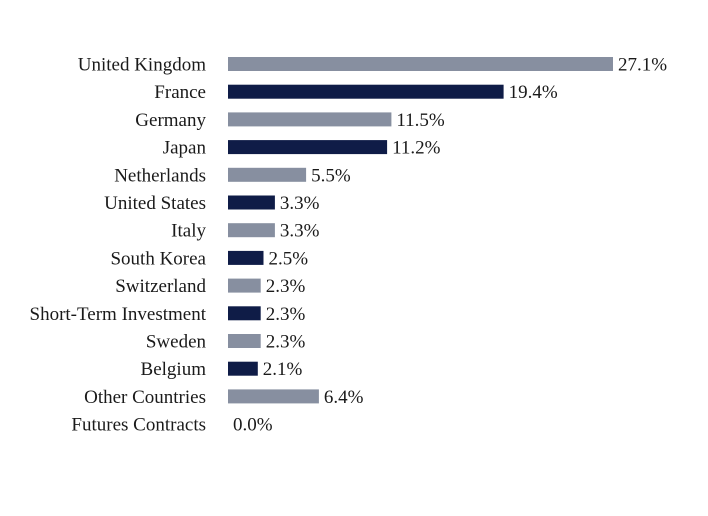 The image size is (708, 516). I want to click on bar-south-korea, so click(246, 257).